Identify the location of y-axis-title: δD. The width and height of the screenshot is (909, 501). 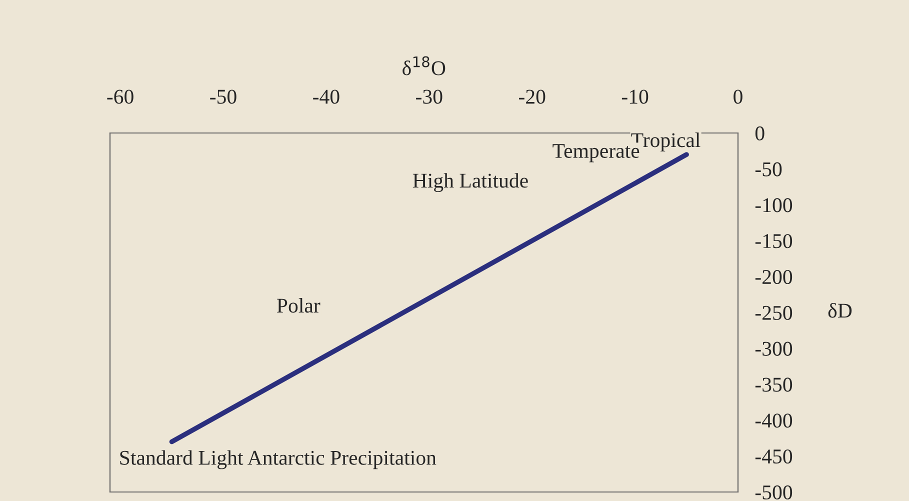
(840, 310).